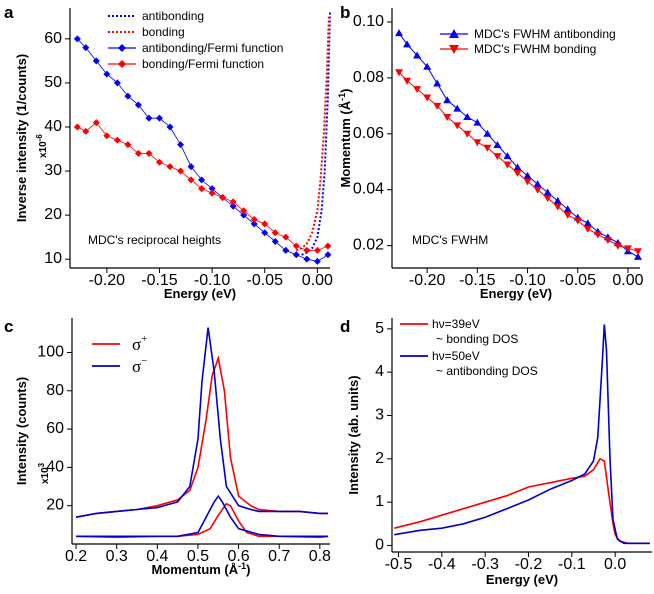  Describe the element at coordinates (173, 16) in the screenshot. I see `legend-label: antibonding` at that location.